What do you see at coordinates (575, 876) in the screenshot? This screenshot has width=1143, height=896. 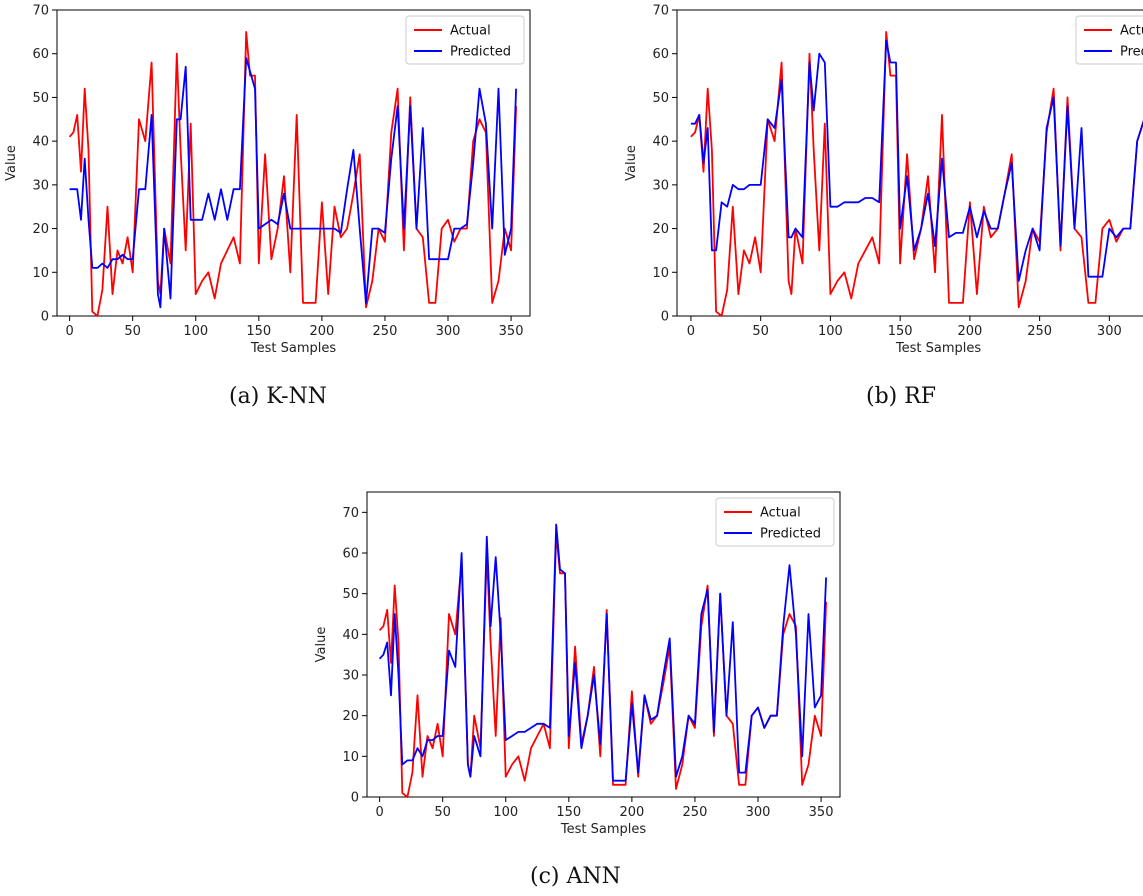 I see `caption-ann: (c) ANN` at bounding box center [575, 876].